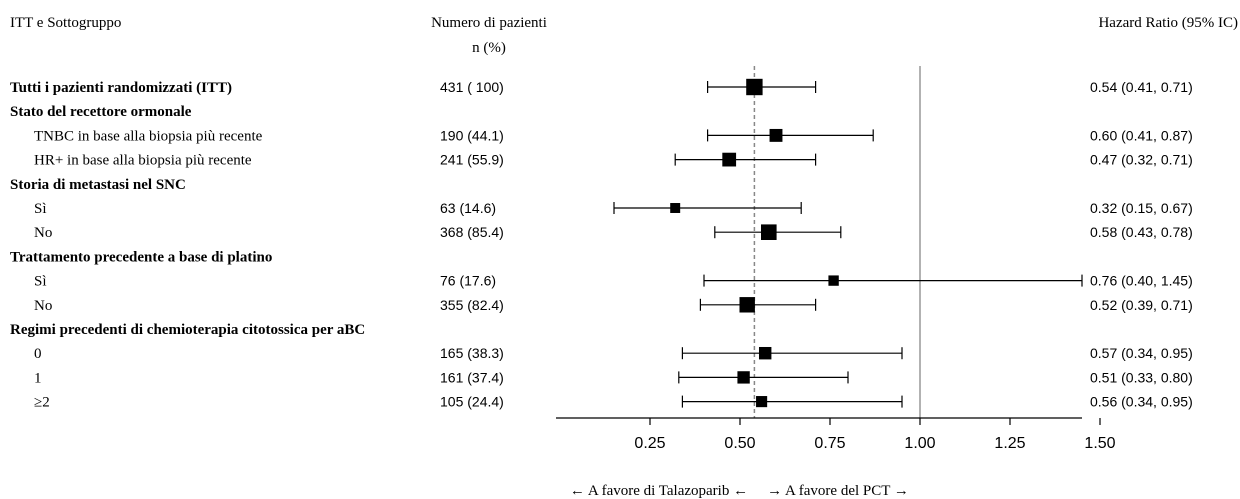  I want to click on hr-value: 0.76 (0.40, 1.45), so click(1141, 281).